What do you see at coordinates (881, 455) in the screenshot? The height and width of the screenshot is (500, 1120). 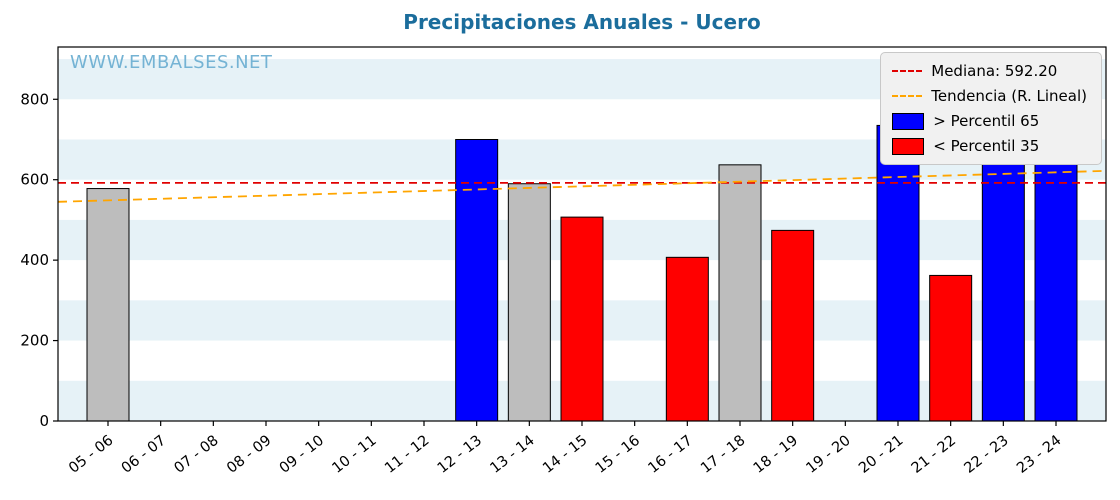 I see `x-tick-label: 20 - 21` at bounding box center [881, 455].